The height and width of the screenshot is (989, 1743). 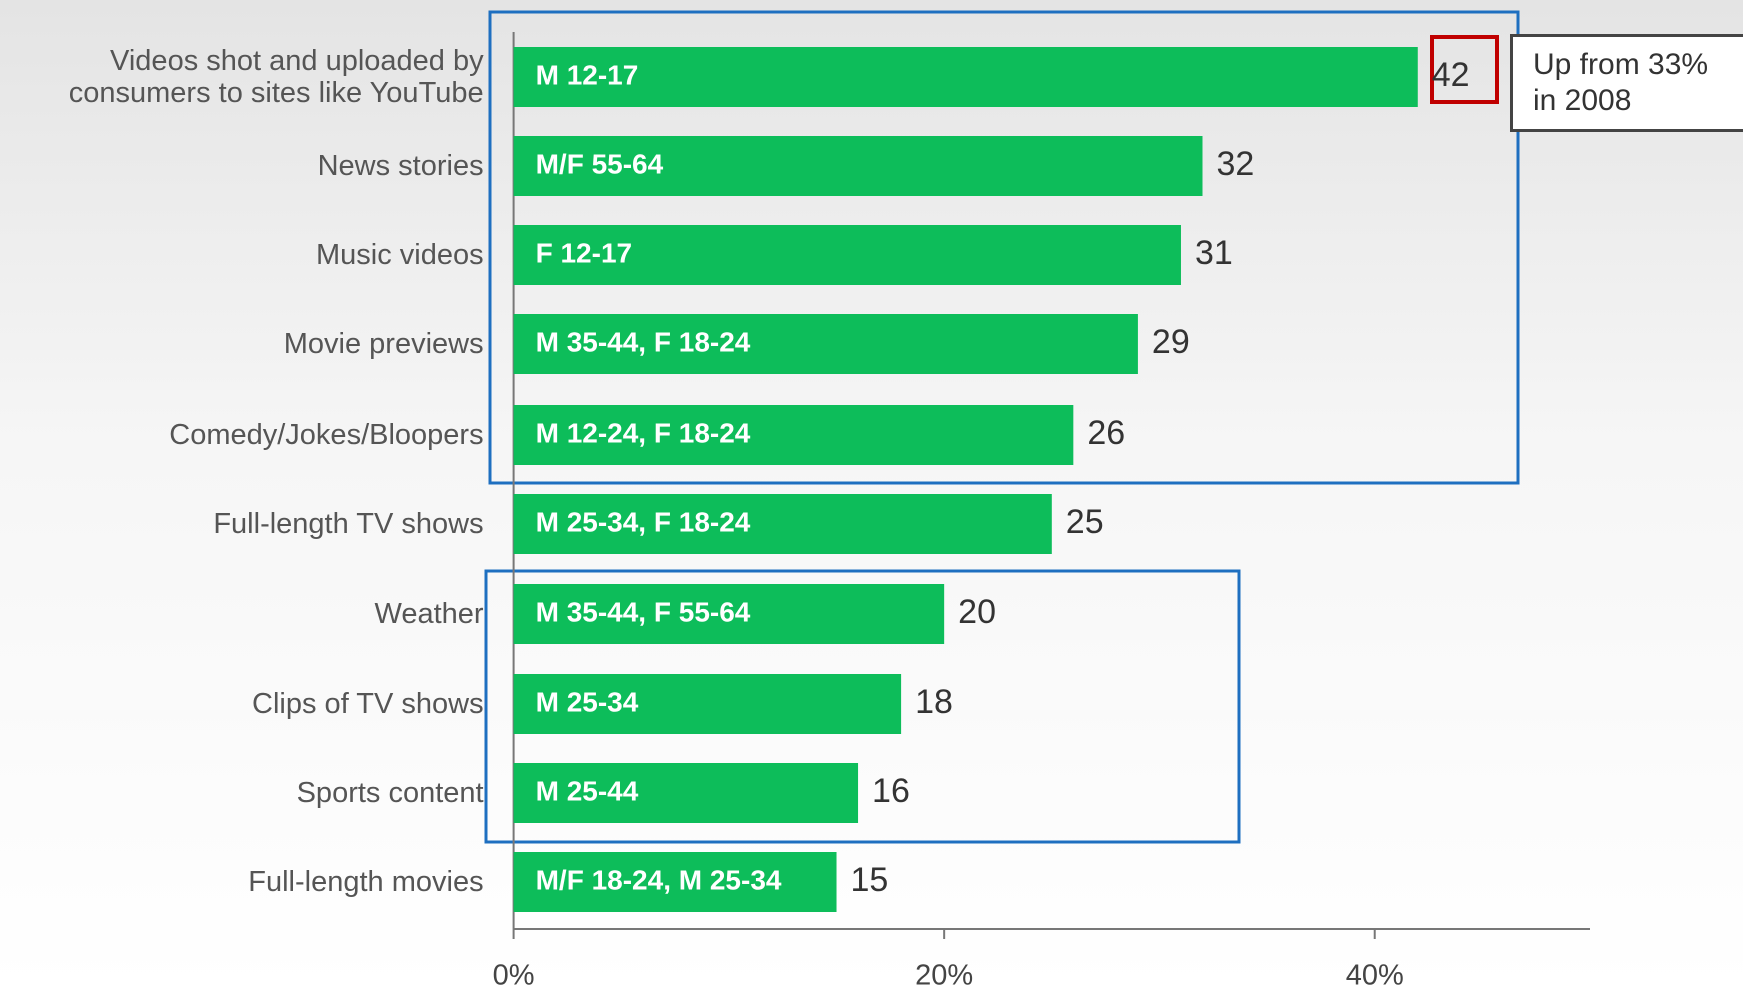 What do you see at coordinates (587, 790) in the screenshot?
I see `bar-label: M 25-44` at bounding box center [587, 790].